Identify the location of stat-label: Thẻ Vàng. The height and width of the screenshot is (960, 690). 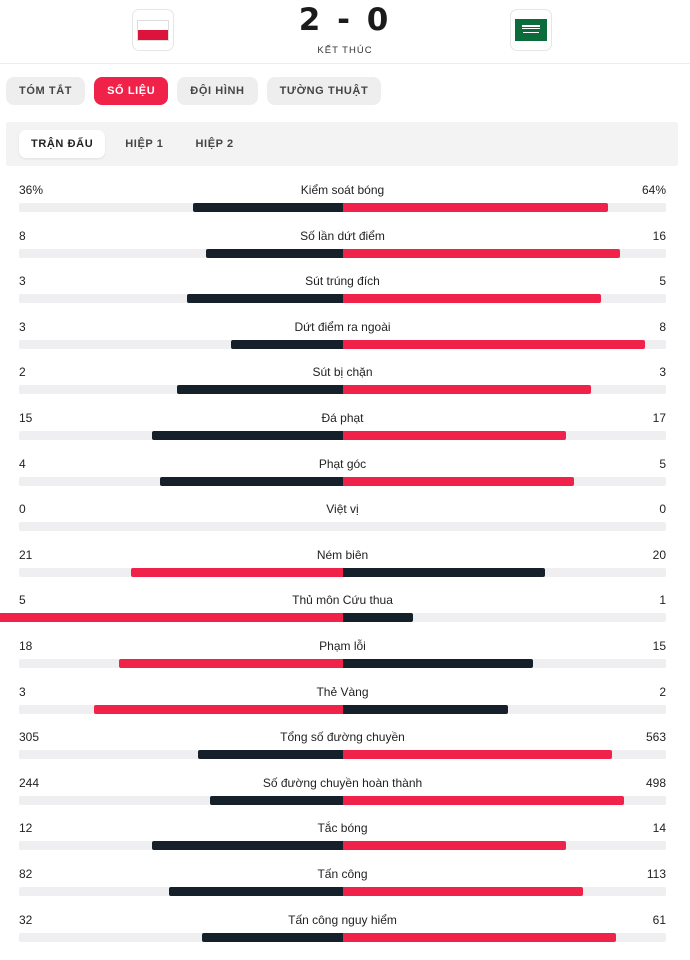
(342, 691).